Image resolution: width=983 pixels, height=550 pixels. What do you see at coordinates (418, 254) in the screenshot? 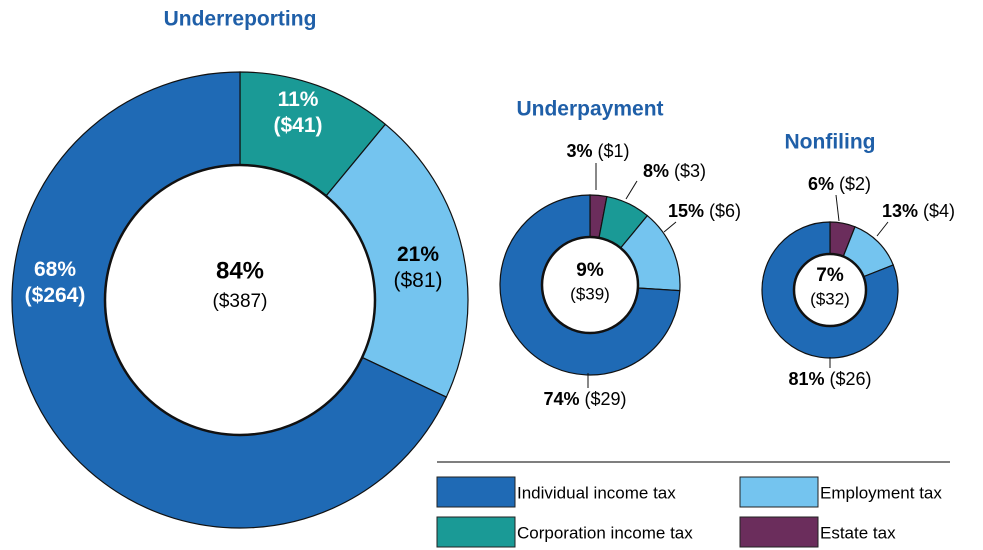
I see `segment-share: 21%` at bounding box center [418, 254].